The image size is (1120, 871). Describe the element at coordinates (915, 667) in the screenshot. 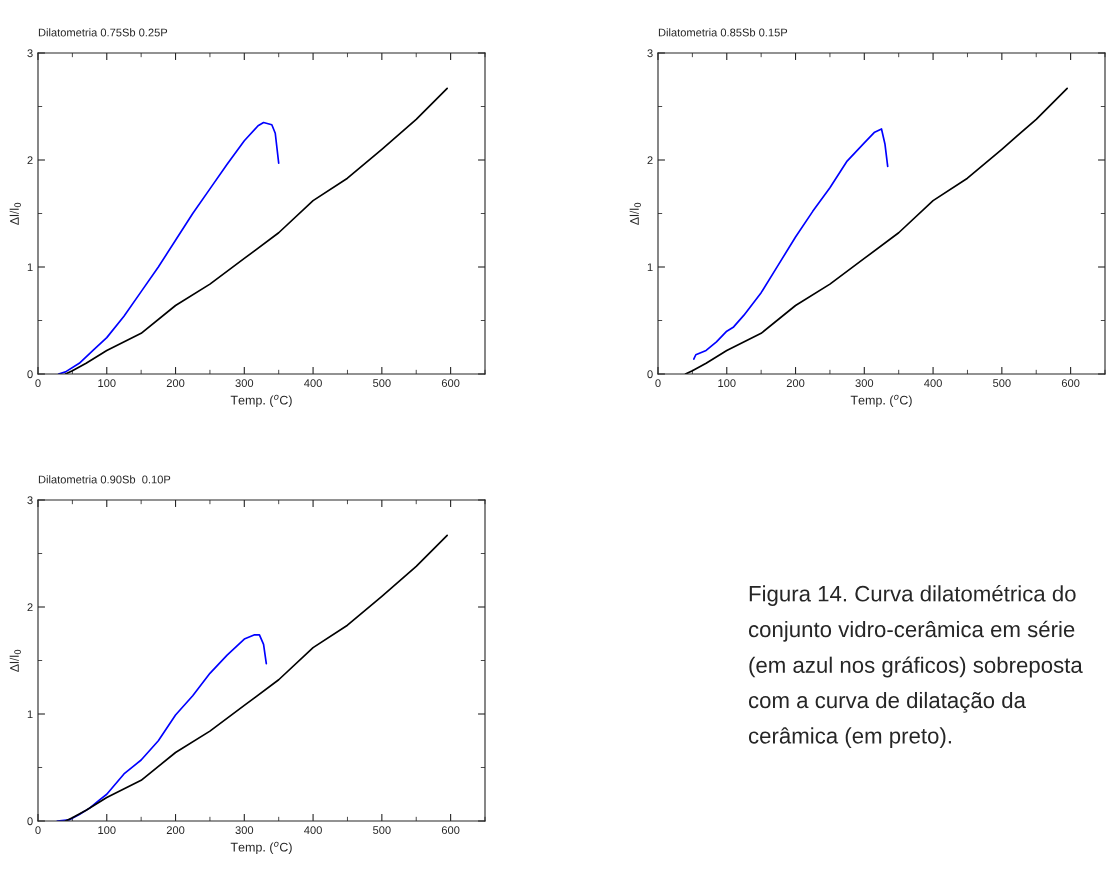

I see `text: Figura 14. Curva dilatométrica do conjunto vidro-cerâmica em série (em azul nos gráficos) sobreposta com a curva de dilatação da cerâmica (em preto).` at that location.